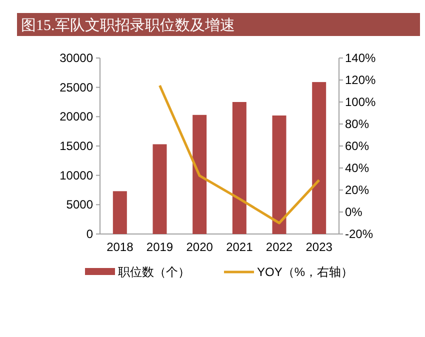  What do you see at coordinates (279, 247) in the screenshot?
I see `x-tick-label: 2022` at bounding box center [279, 247].